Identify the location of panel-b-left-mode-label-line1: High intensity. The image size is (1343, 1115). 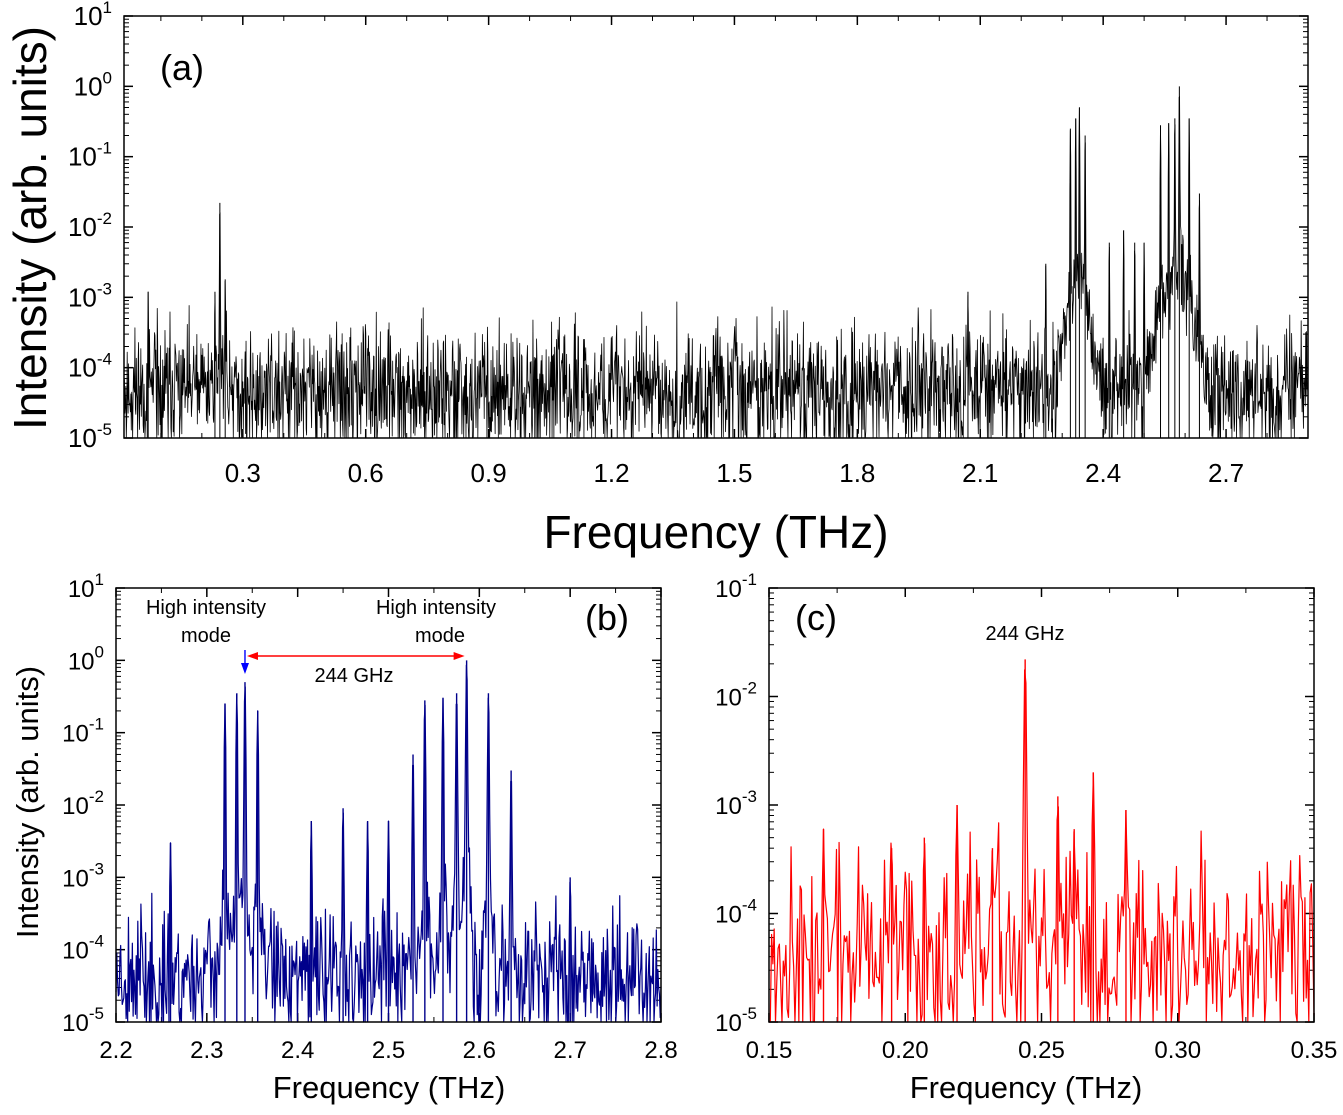
(206, 608).